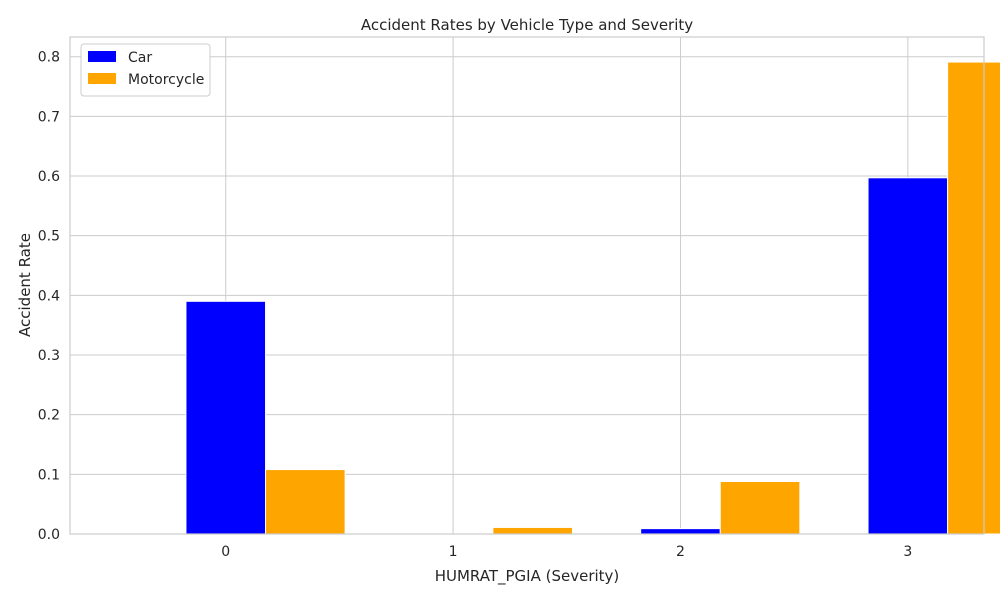 The height and width of the screenshot is (600, 1000). I want to click on legend-swatch-car, so click(102, 56).